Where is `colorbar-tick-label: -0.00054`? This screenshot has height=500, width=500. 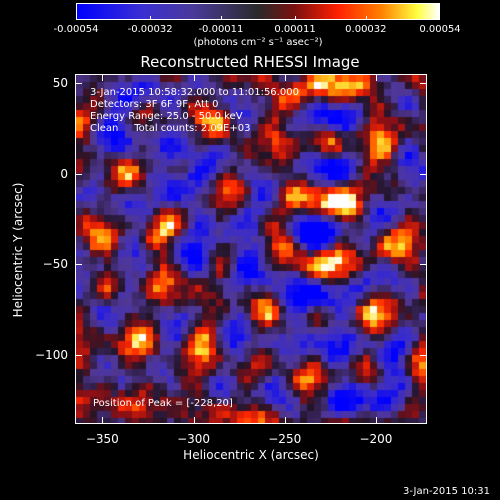
colorbar-tick-label: -0.00054 is located at coordinates (76, 29).